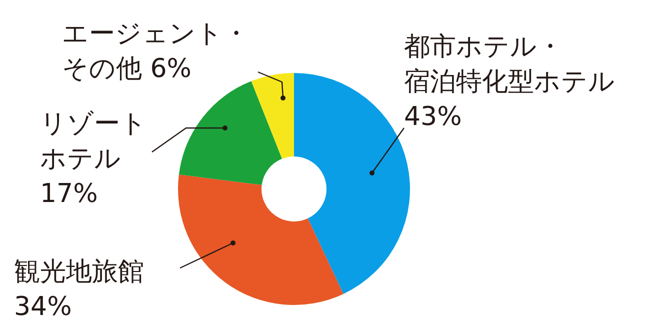 The image size is (665, 333). What do you see at coordinates (79, 272) in the screenshot?
I see `slice-label: 観光地旅館` at bounding box center [79, 272].